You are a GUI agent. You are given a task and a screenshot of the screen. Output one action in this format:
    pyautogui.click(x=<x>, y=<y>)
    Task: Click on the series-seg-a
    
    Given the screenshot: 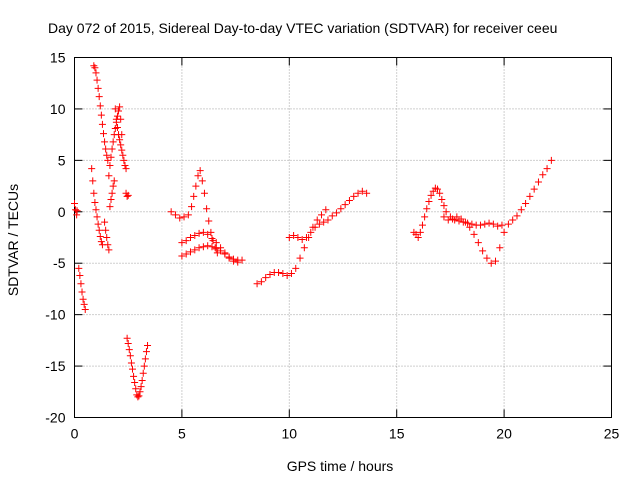 What is the action you would take?
    pyautogui.click(x=76, y=209)
    